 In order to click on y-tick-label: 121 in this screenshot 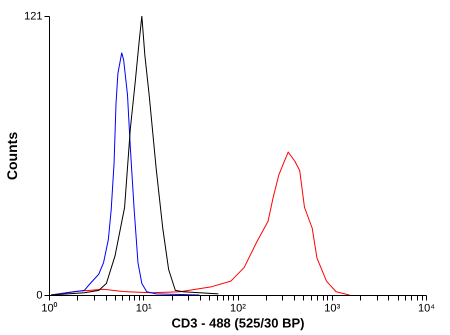, I will do `click(33, 16)`.